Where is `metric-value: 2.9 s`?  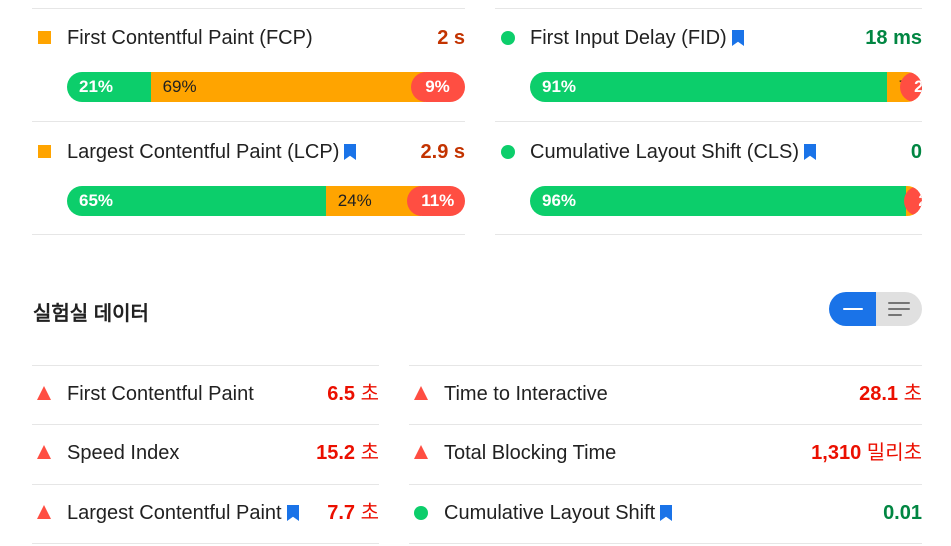 metric-value: 2.9 s is located at coordinates (442, 152).